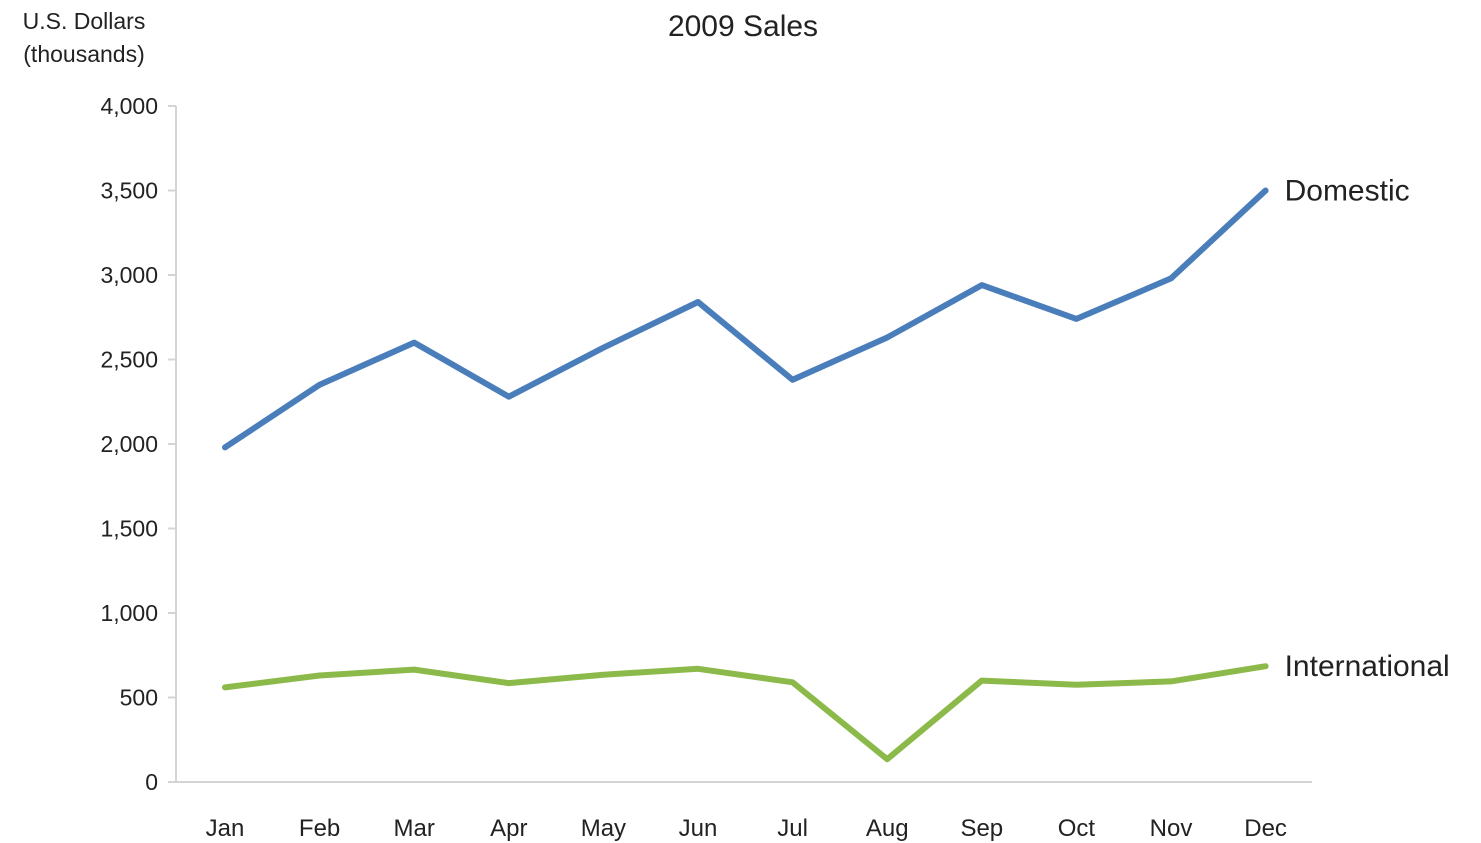  What do you see at coordinates (887, 828) in the screenshot?
I see `x-tick-label: Aug` at bounding box center [887, 828].